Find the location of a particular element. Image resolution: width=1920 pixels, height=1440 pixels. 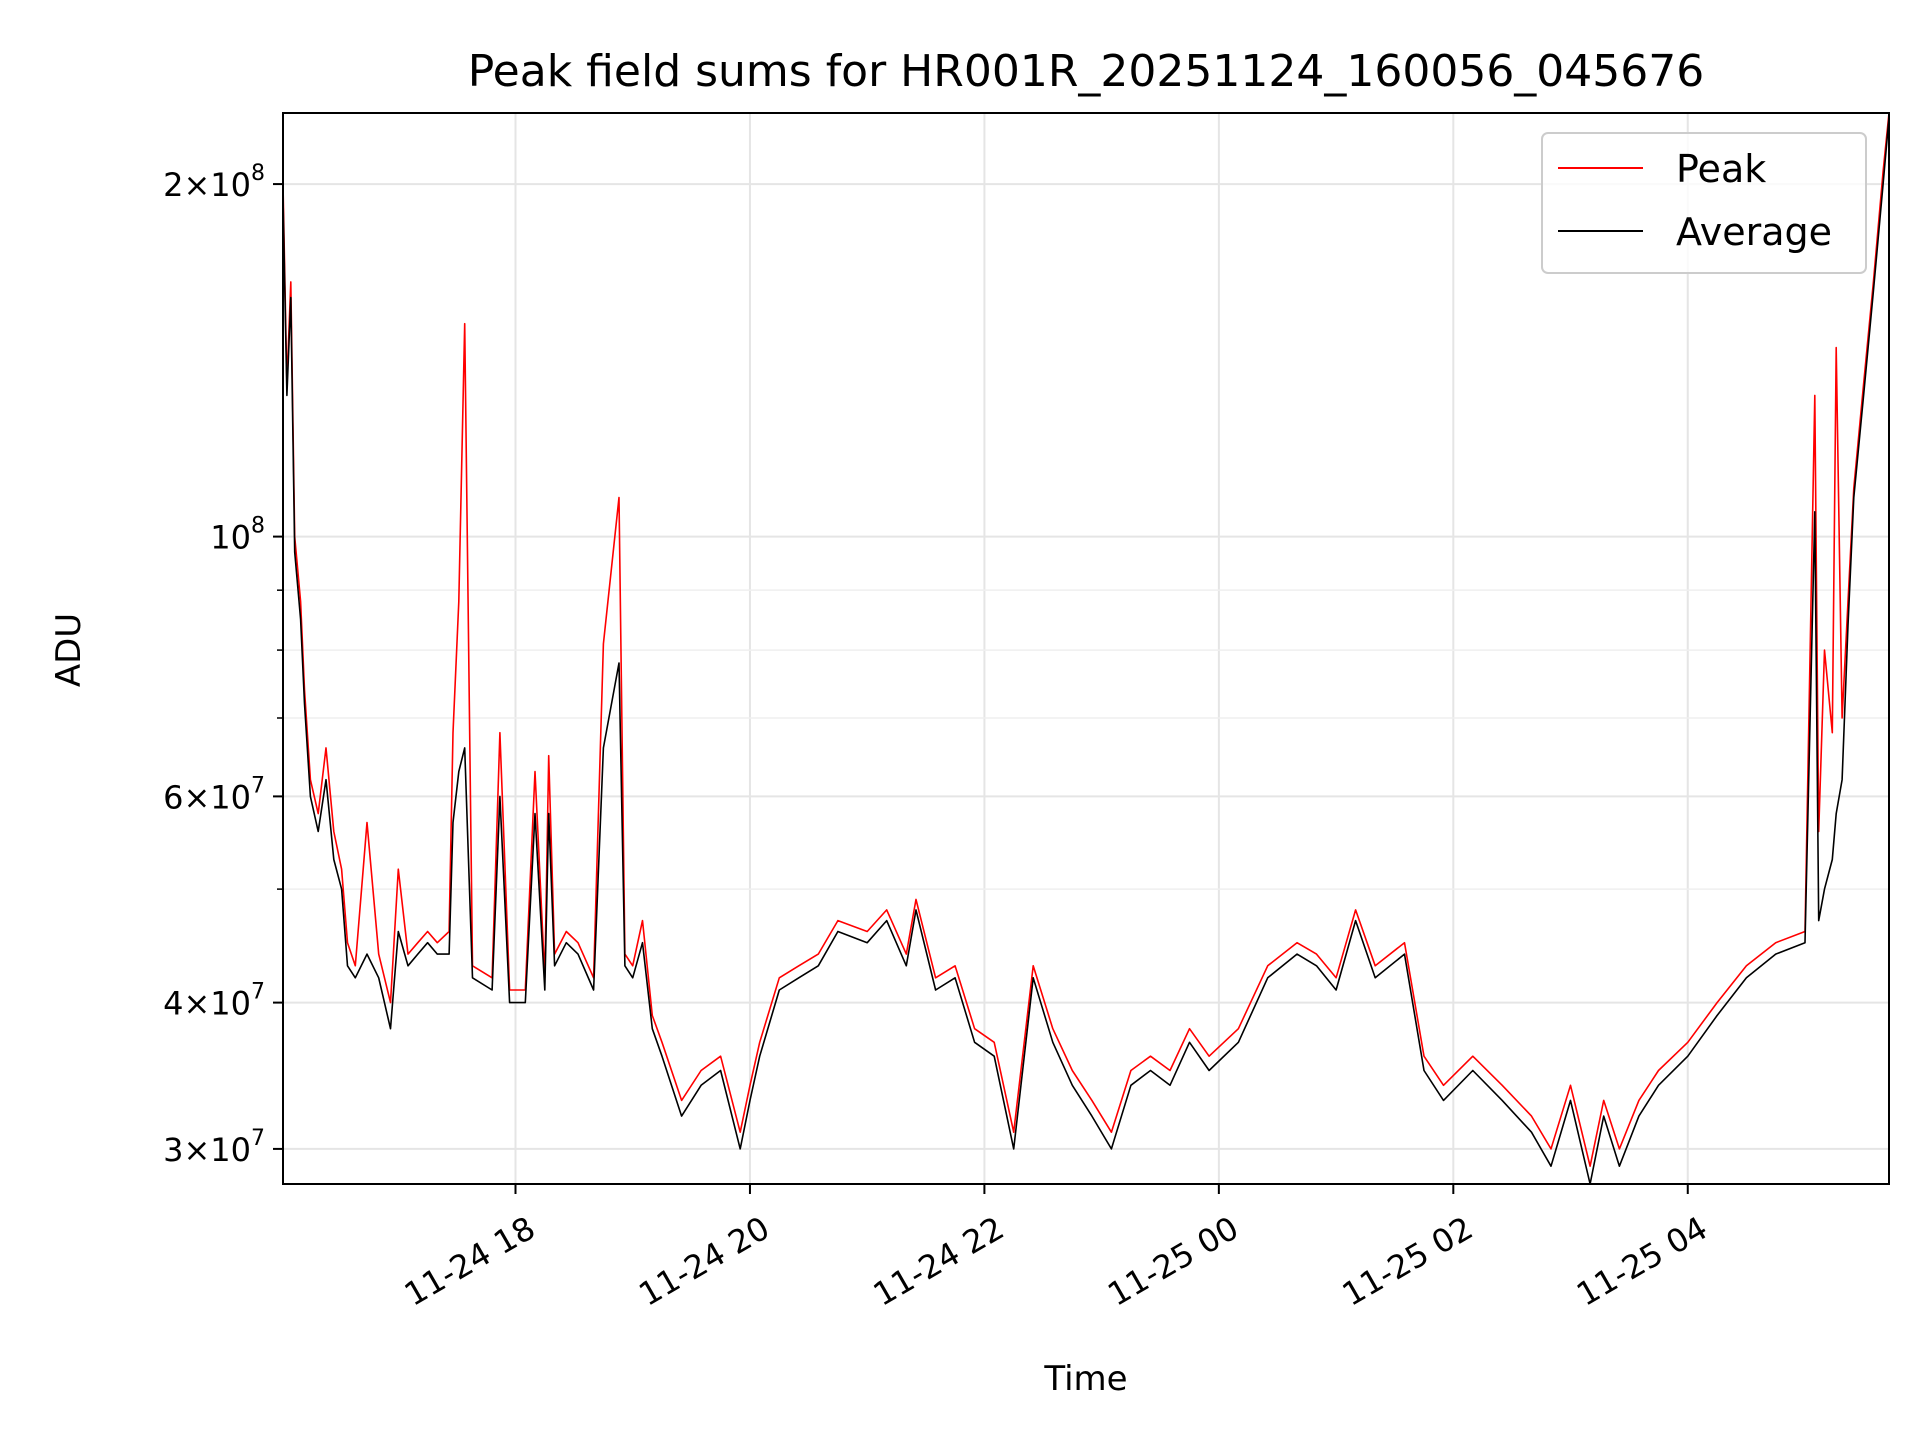

y-axis-label: ADU is located at coordinates (69, 650).